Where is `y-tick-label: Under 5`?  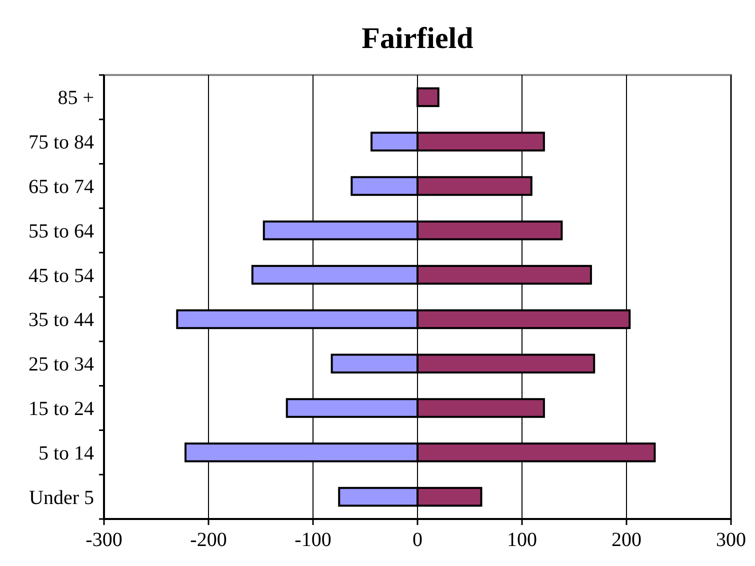 y-tick-label: Under 5 is located at coordinates (61, 497).